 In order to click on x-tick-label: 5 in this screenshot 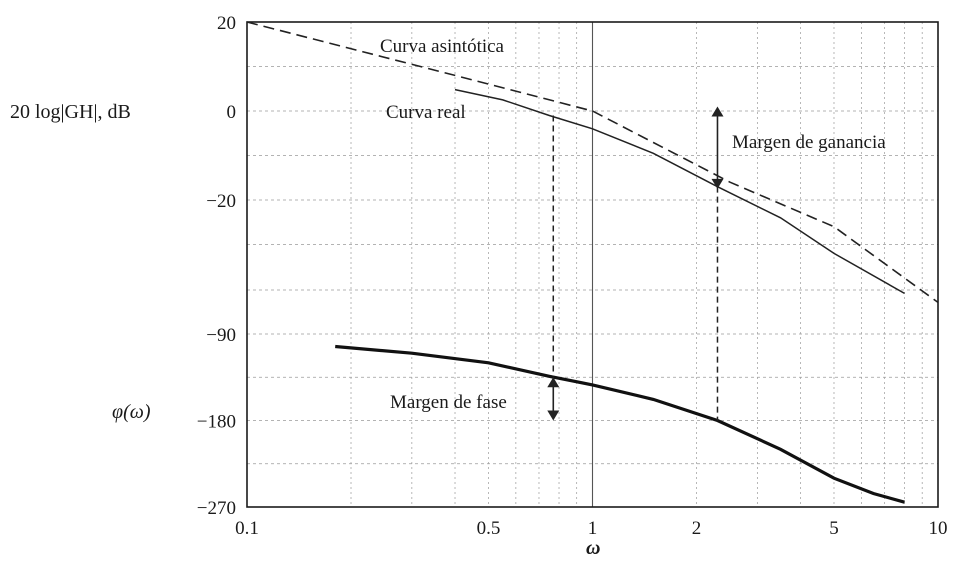, I will do `click(834, 528)`.